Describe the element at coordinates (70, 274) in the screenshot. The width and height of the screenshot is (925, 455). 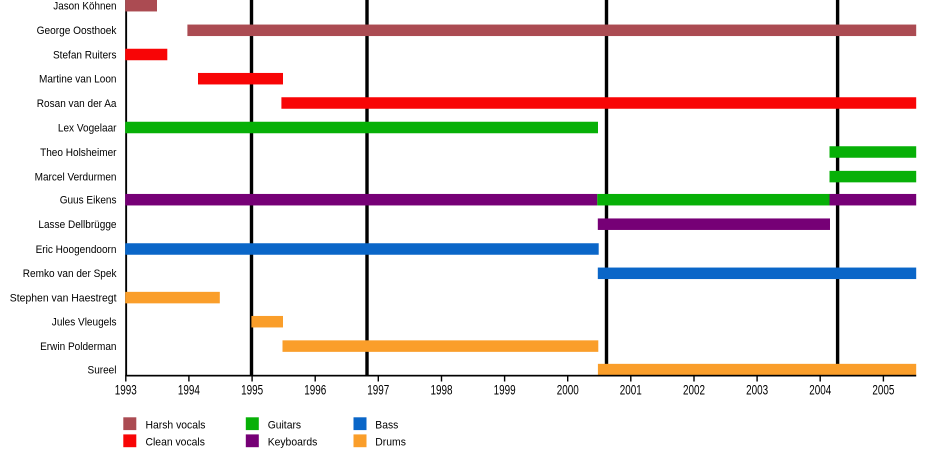
I see `svg-text: Remko van der Spek` at that location.